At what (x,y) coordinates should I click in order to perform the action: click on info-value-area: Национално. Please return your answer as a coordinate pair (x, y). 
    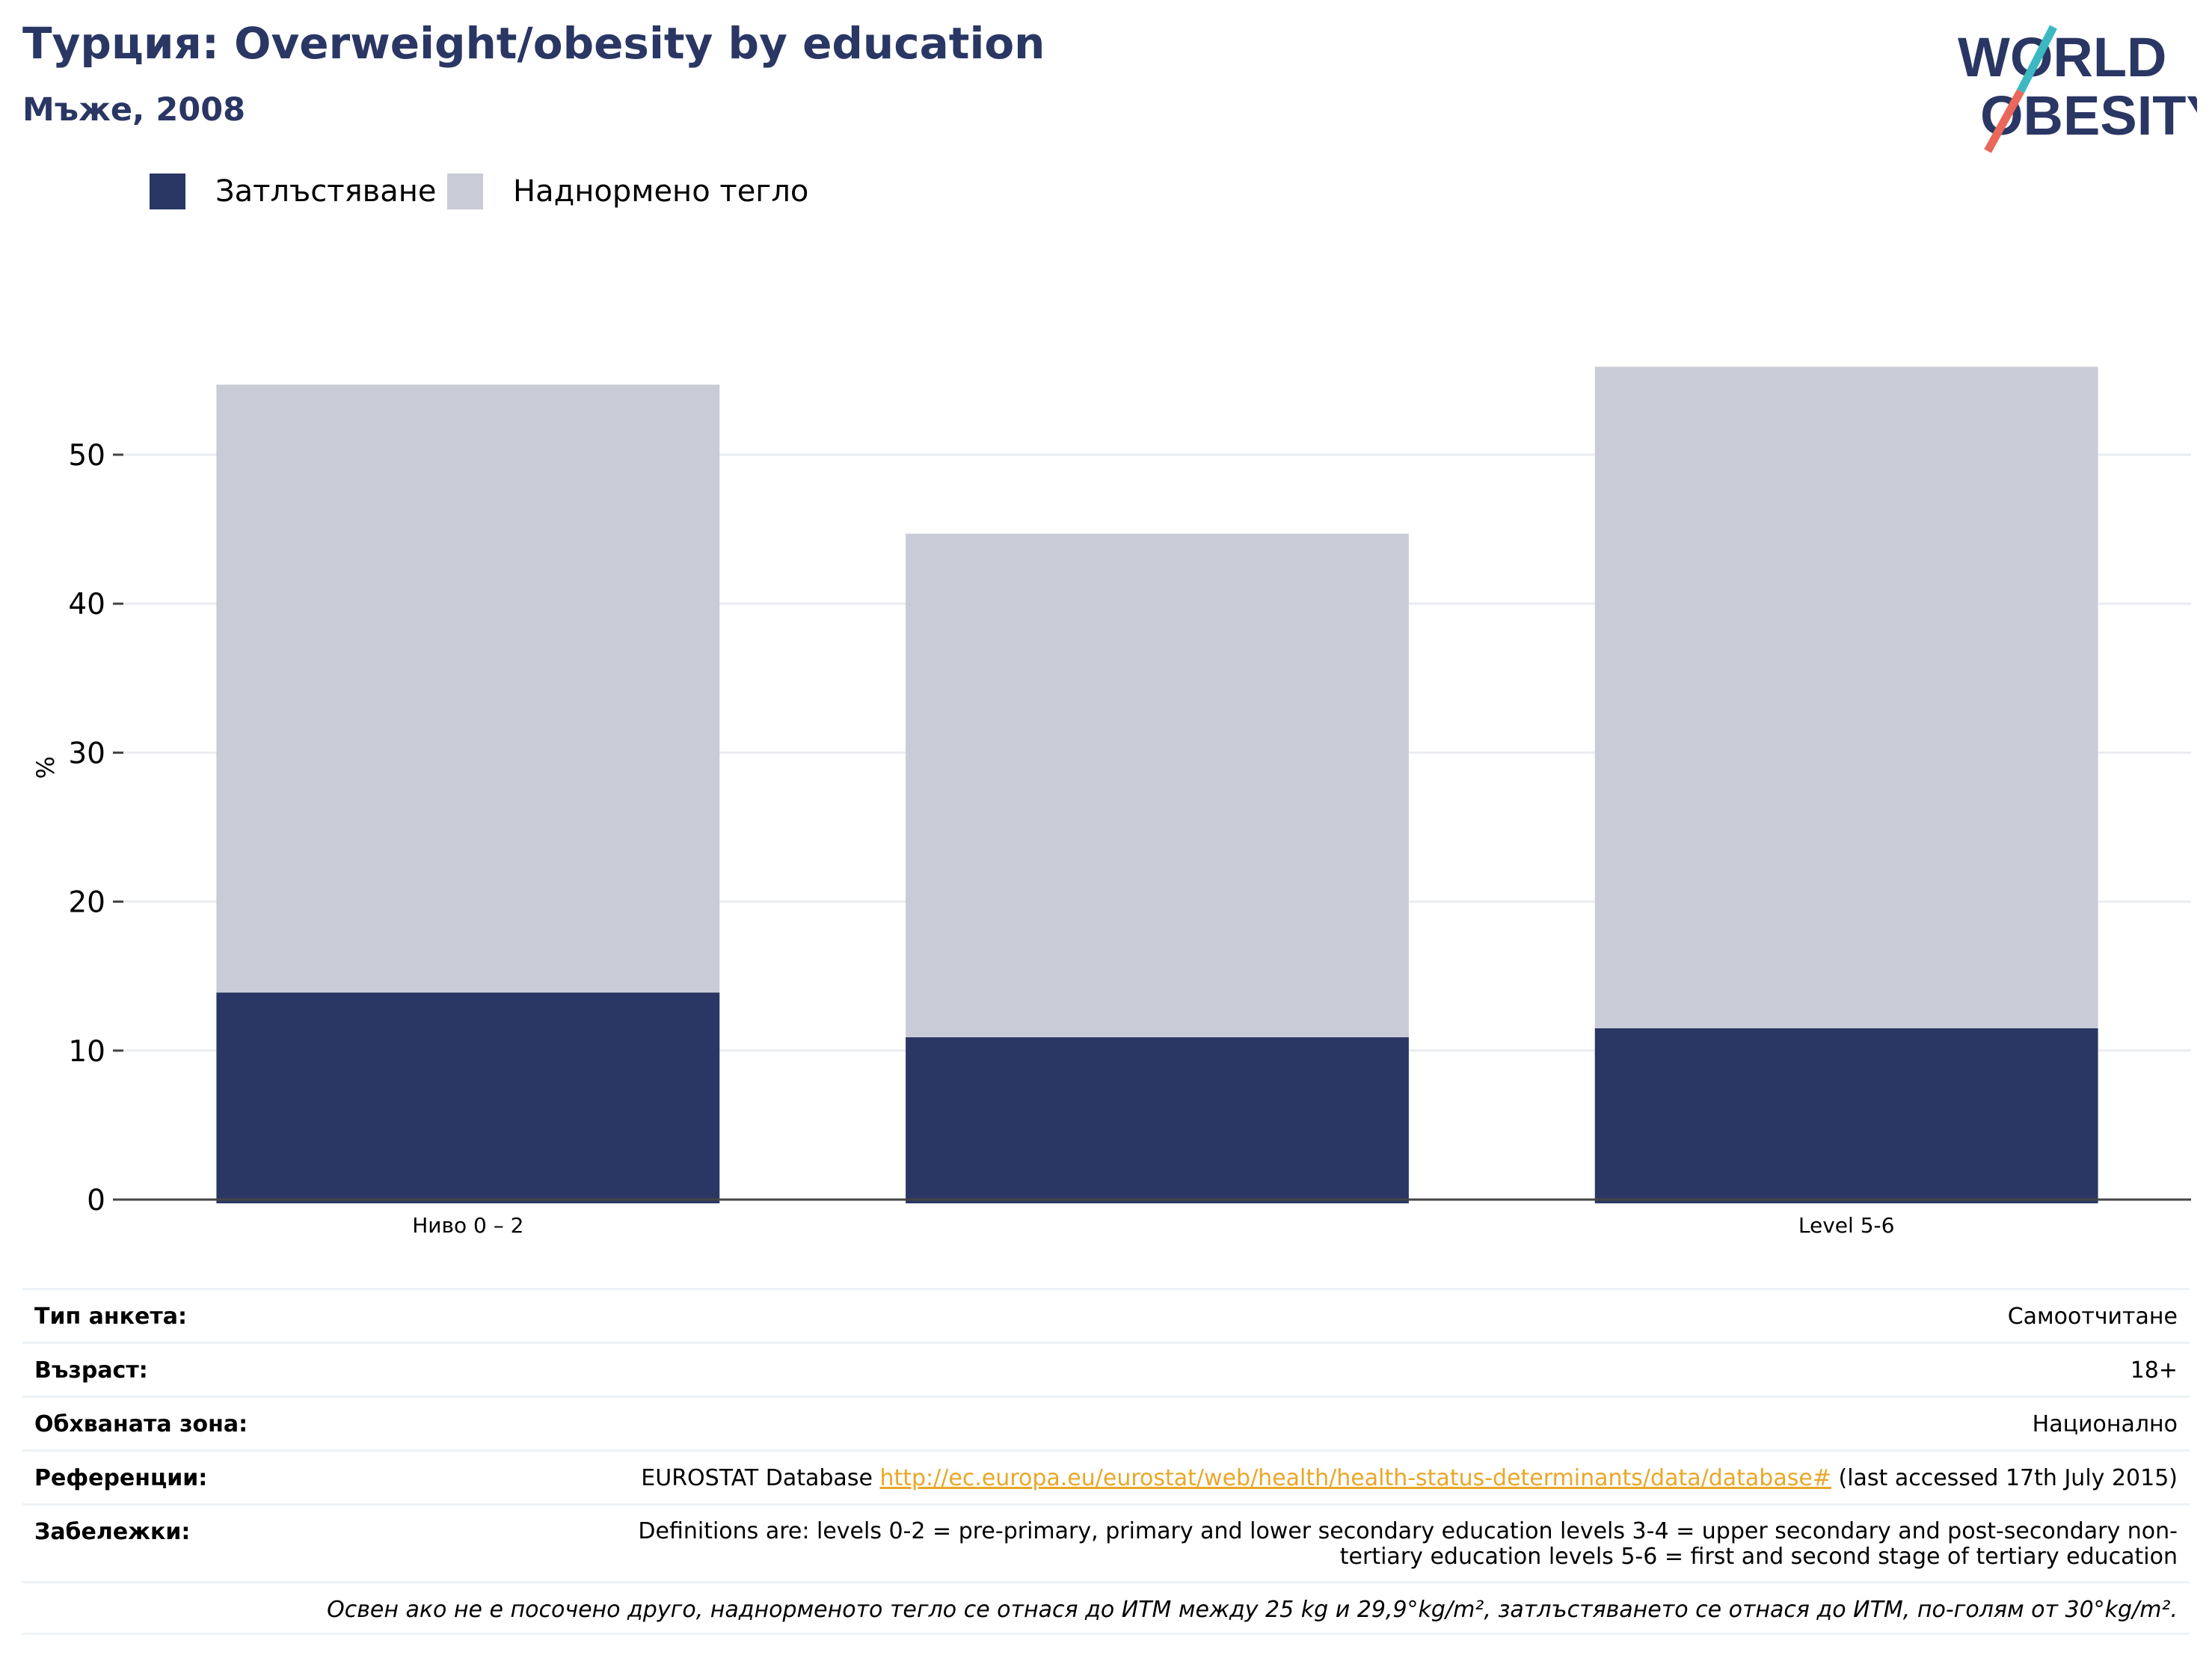
    Looking at the image, I should click on (2105, 1424).